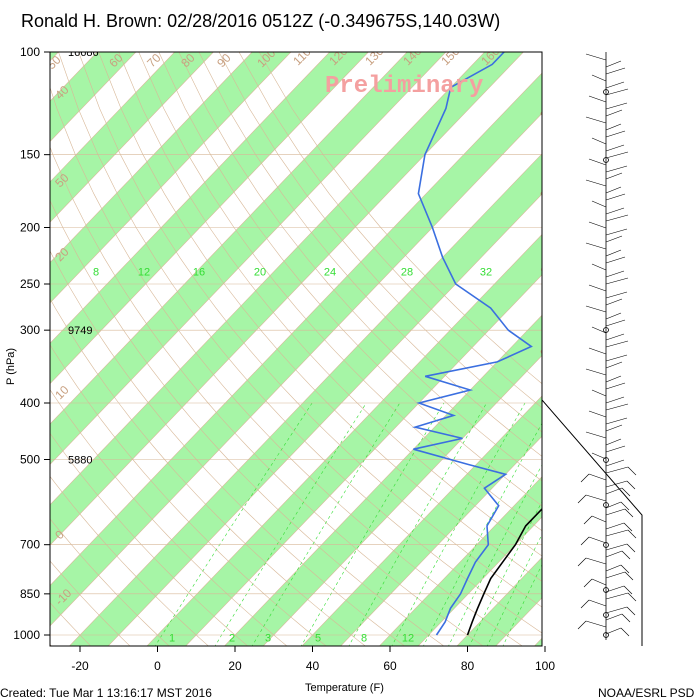 This screenshot has height=700, width=700. What do you see at coordinates (302, 56) in the screenshot?
I see `isotherm-label: 110` at bounding box center [302, 56].